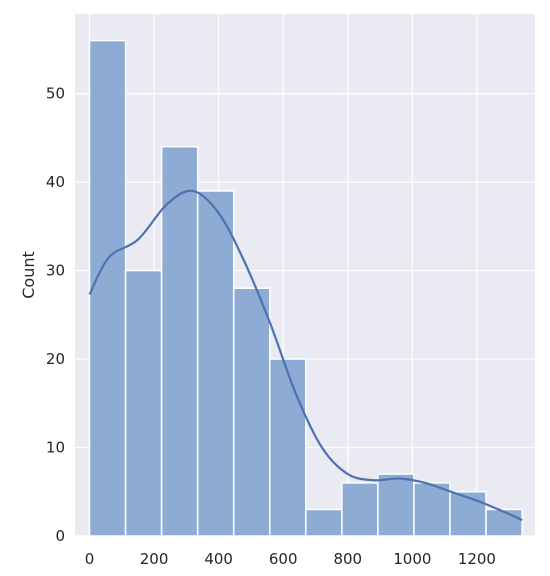 The image size is (550, 576). Describe the element at coordinates (55, 271) in the screenshot. I see `y-tick-label: 30` at that location.